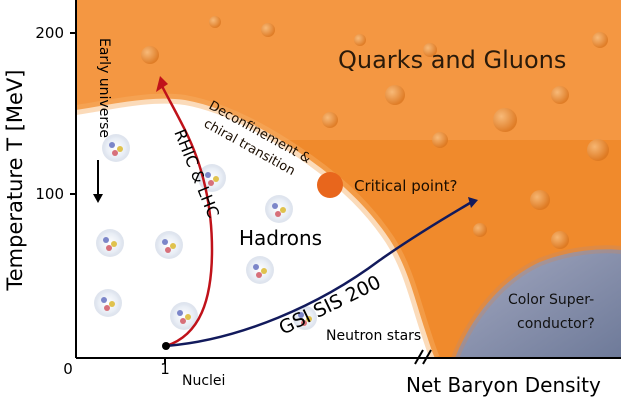  What do you see at coordinates (49, 33) in the screenshot?
I see `y-tick-200: 200` at bounding box center [49, 33].